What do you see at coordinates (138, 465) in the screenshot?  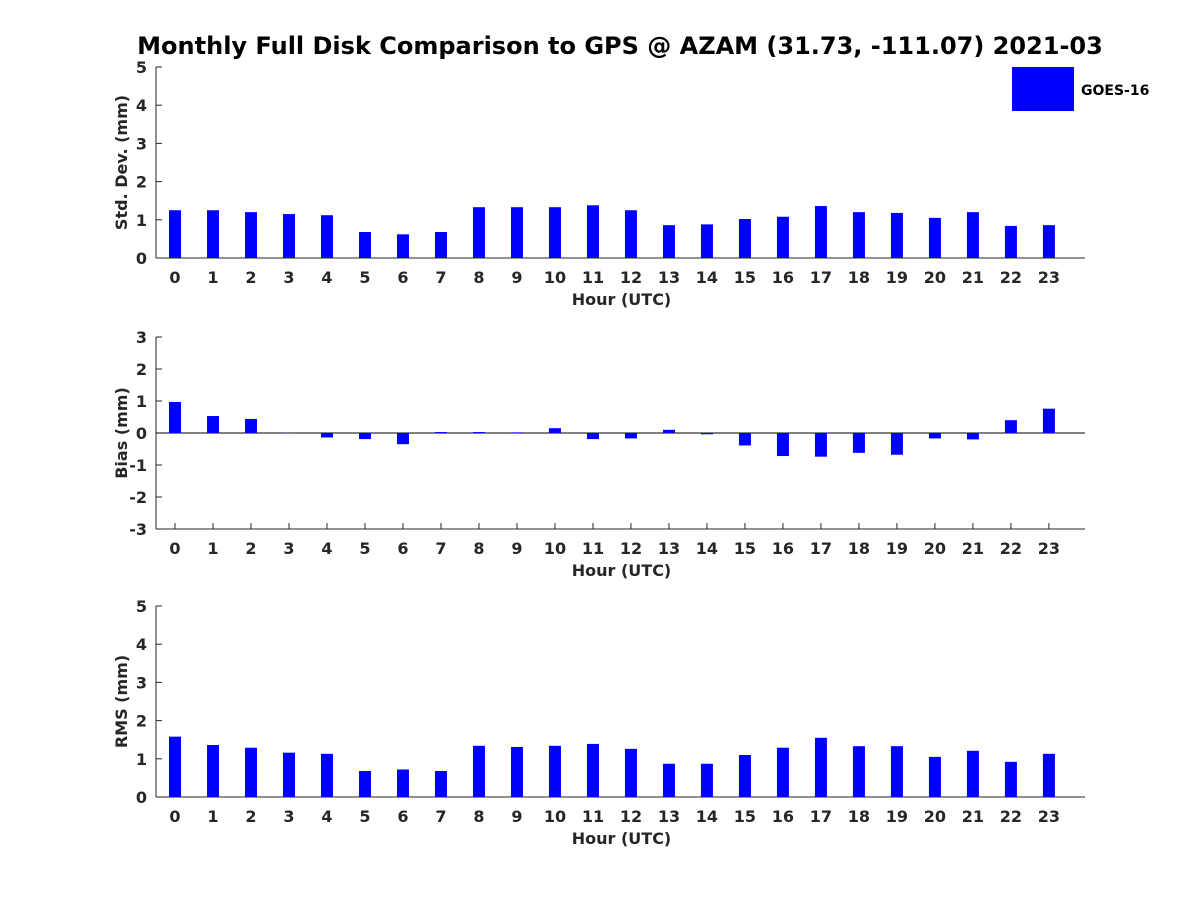 I see `y-tick-label: -1` at bounding box center [138, 465].